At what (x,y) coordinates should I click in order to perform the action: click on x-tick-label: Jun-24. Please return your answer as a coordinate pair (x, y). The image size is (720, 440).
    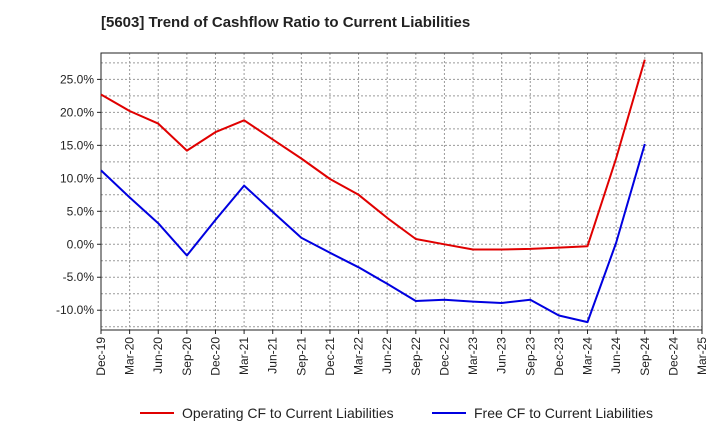
    Looking at the image, I should click on (616, 355).